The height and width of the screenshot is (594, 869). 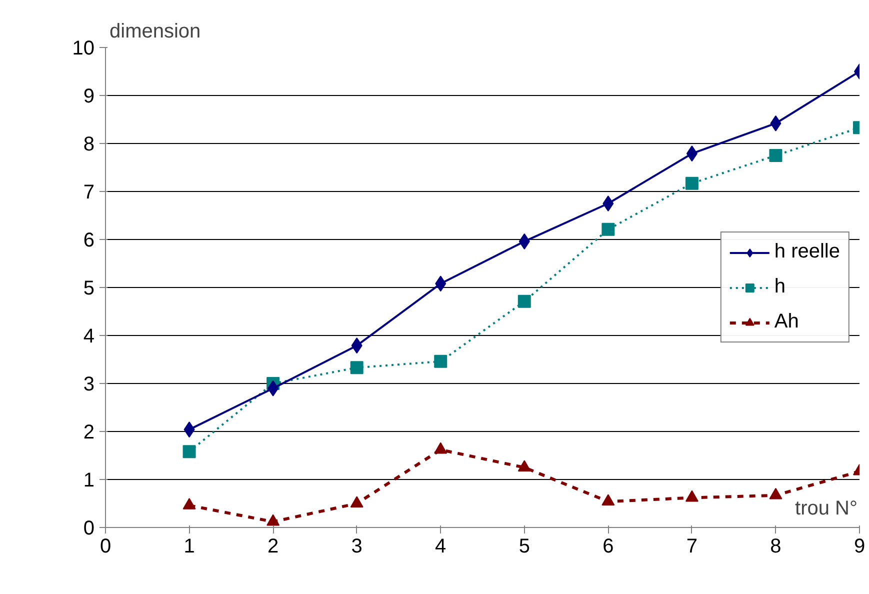 I want to click on legend-label: h, so click(x=780, y=287).